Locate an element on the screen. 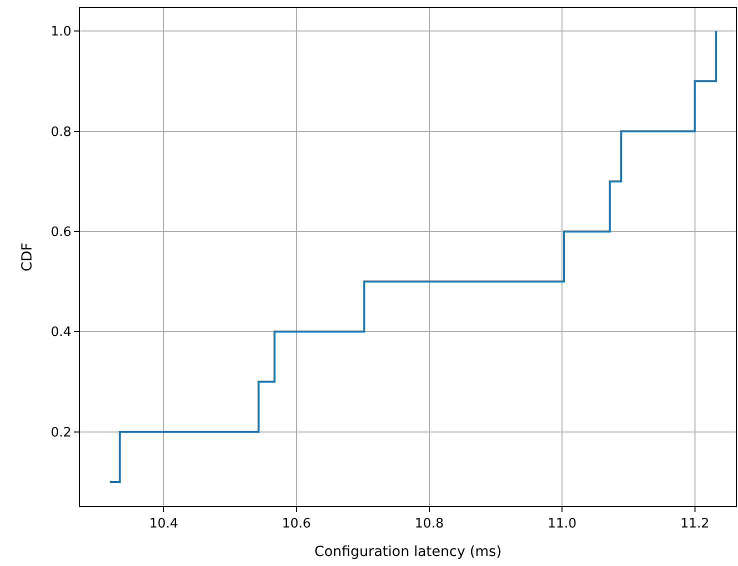 The height and width of the screenshot is (566, 738). x-tick-label: 11.2 is located at coordinates (695, 524).